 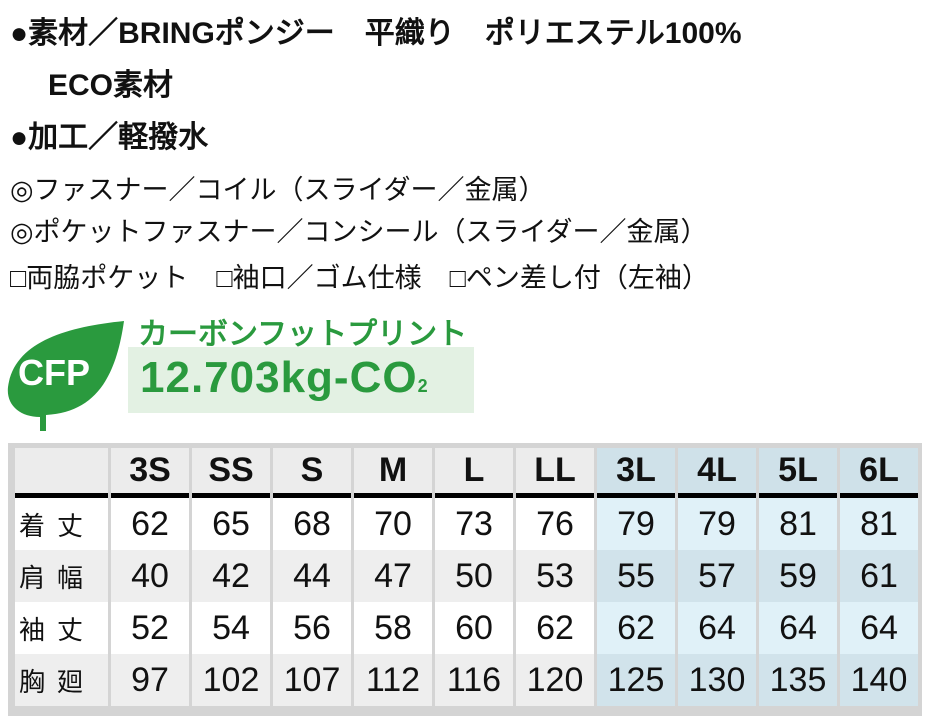 I want to click on feature-item: □ペン差し付（左袖）, so click(x=579, y=278).